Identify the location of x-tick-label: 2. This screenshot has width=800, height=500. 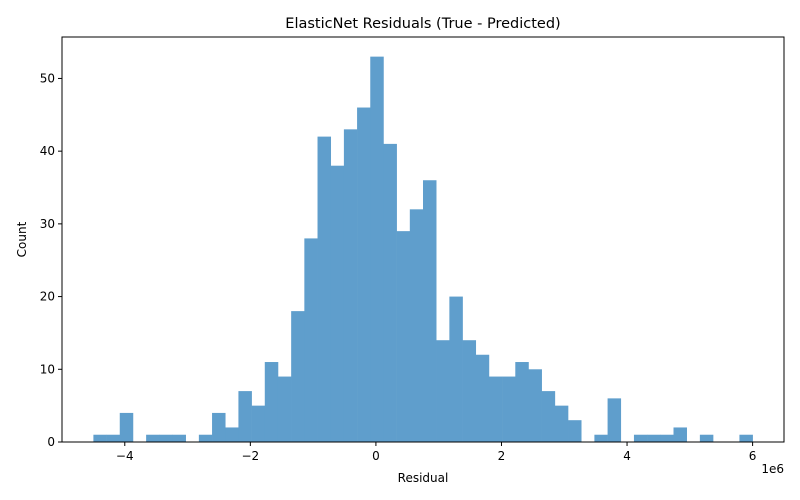
(502, 456).